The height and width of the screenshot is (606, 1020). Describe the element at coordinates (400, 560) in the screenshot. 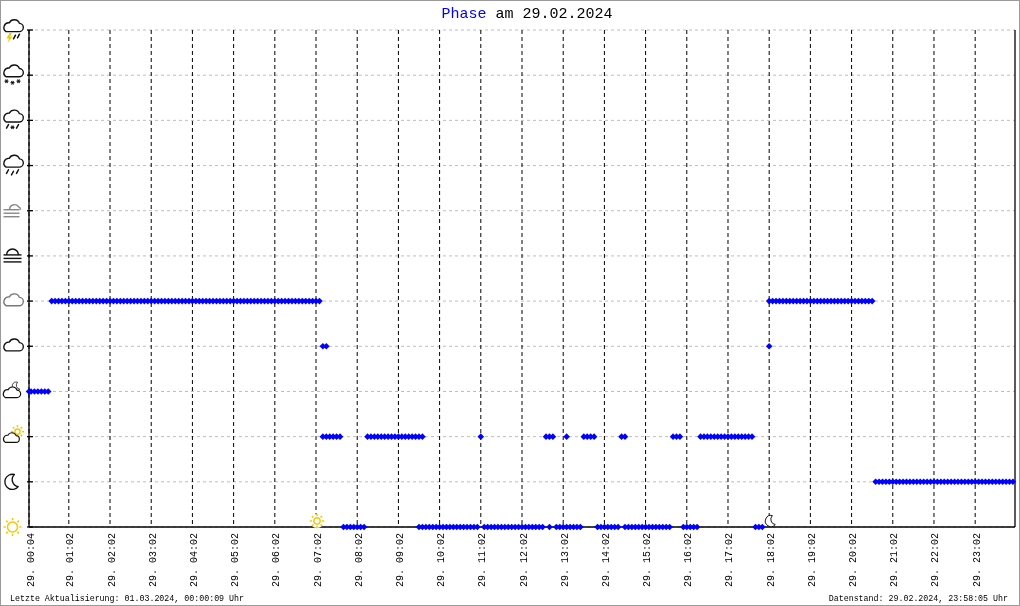

I see `x-tick-label: 29. 09:02` at that location.